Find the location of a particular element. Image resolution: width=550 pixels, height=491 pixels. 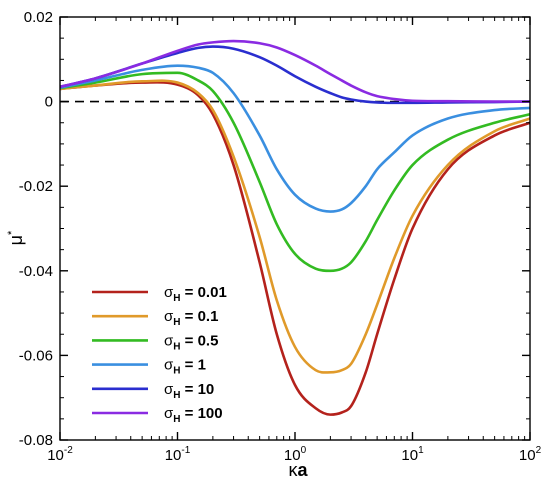

y-tick-label: 0 is located at coordinates (49, 102).